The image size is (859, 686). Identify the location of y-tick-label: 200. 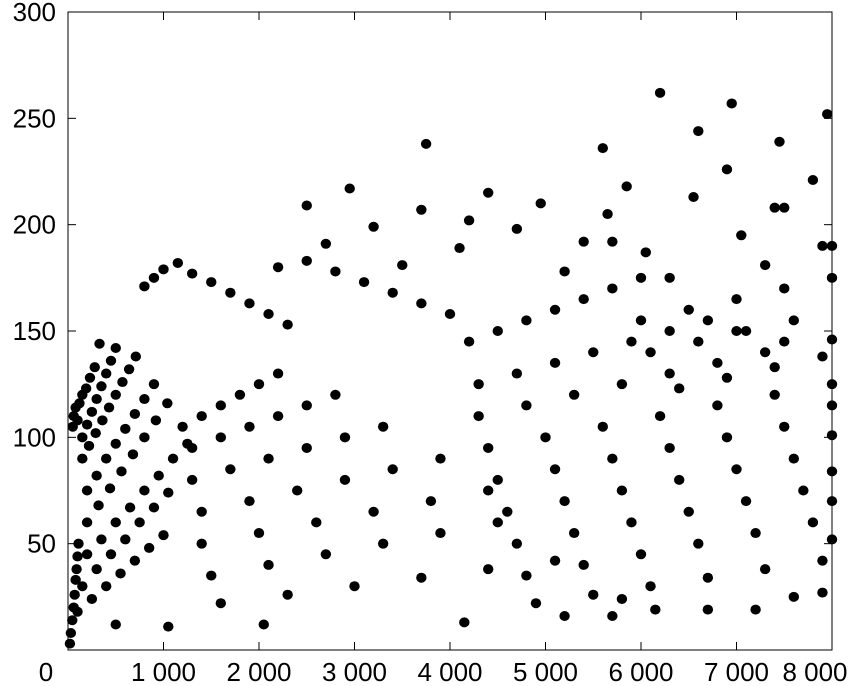
(34, 225).